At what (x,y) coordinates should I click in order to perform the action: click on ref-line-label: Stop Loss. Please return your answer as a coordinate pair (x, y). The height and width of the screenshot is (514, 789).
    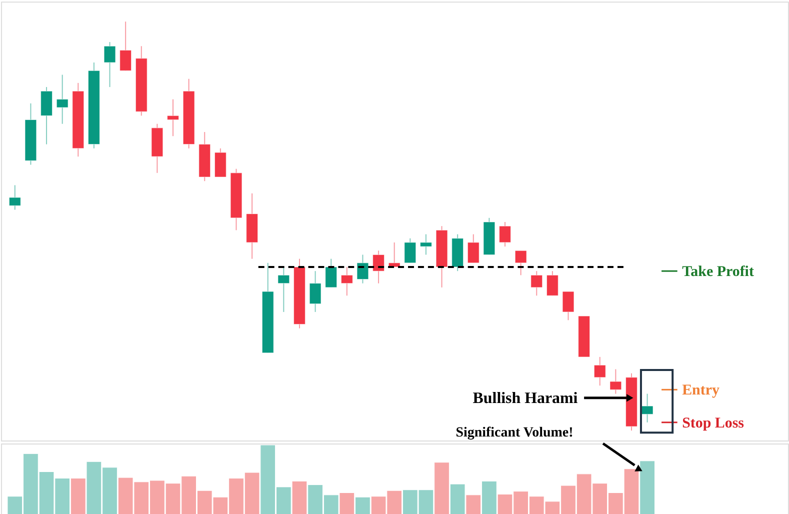
    Looking at the image, I should click on (713, 423).